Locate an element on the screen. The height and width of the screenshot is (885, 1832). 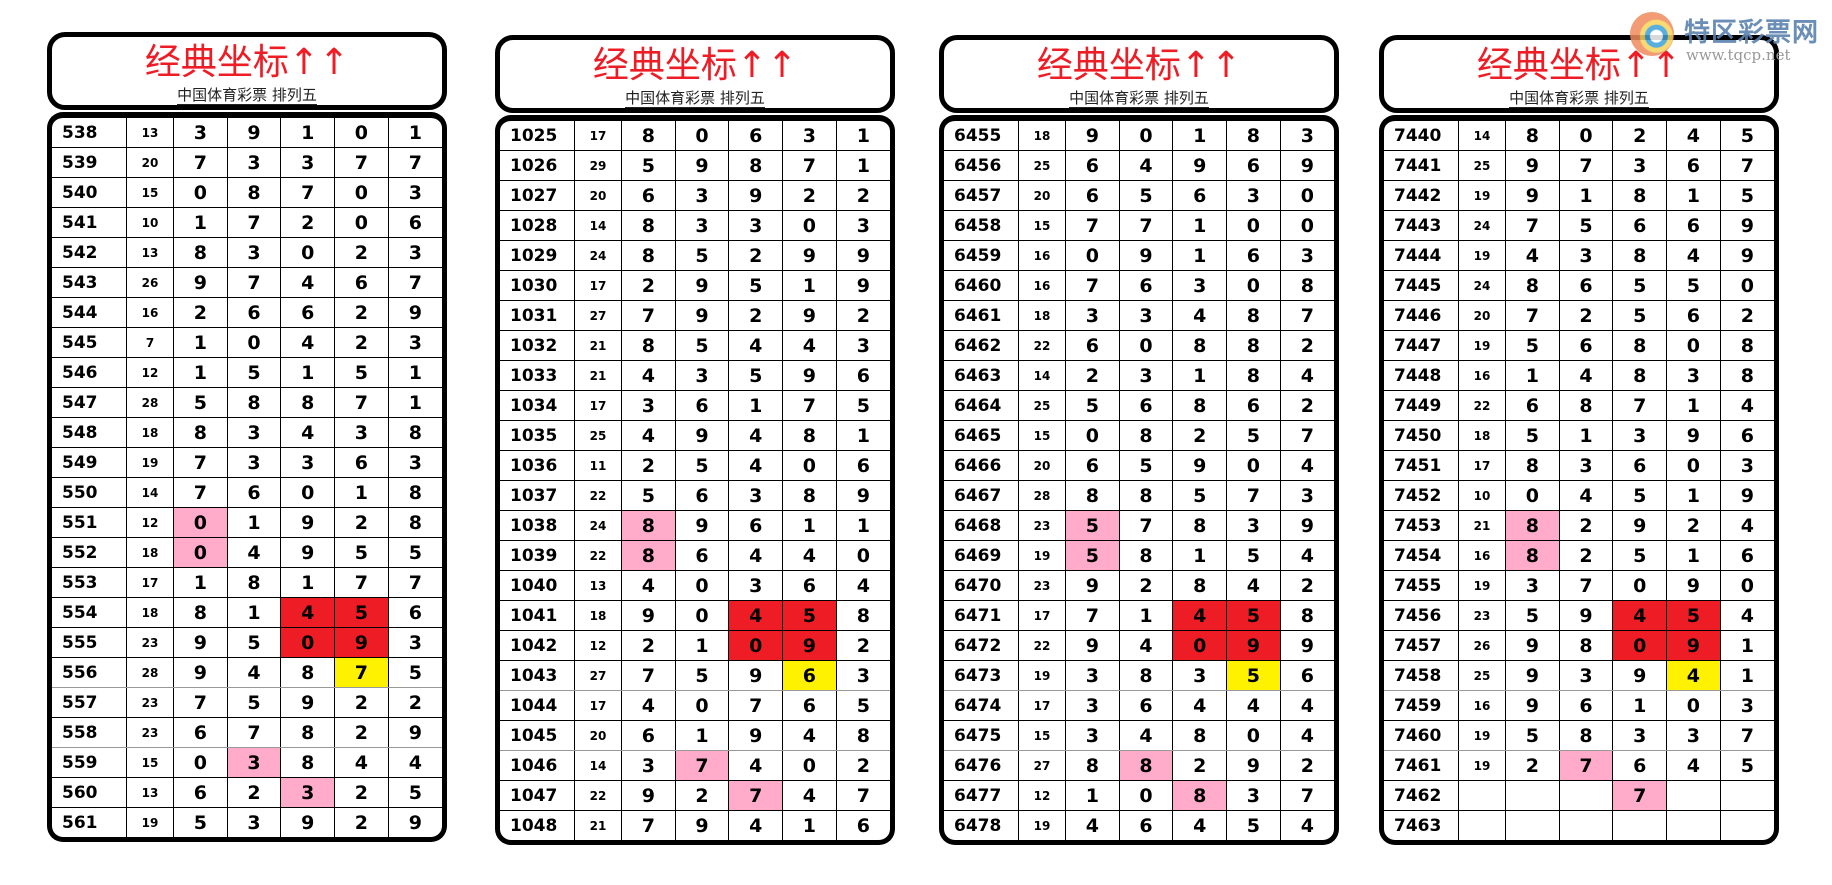
issue-number: 1045 is located at coordinates (537, 735).